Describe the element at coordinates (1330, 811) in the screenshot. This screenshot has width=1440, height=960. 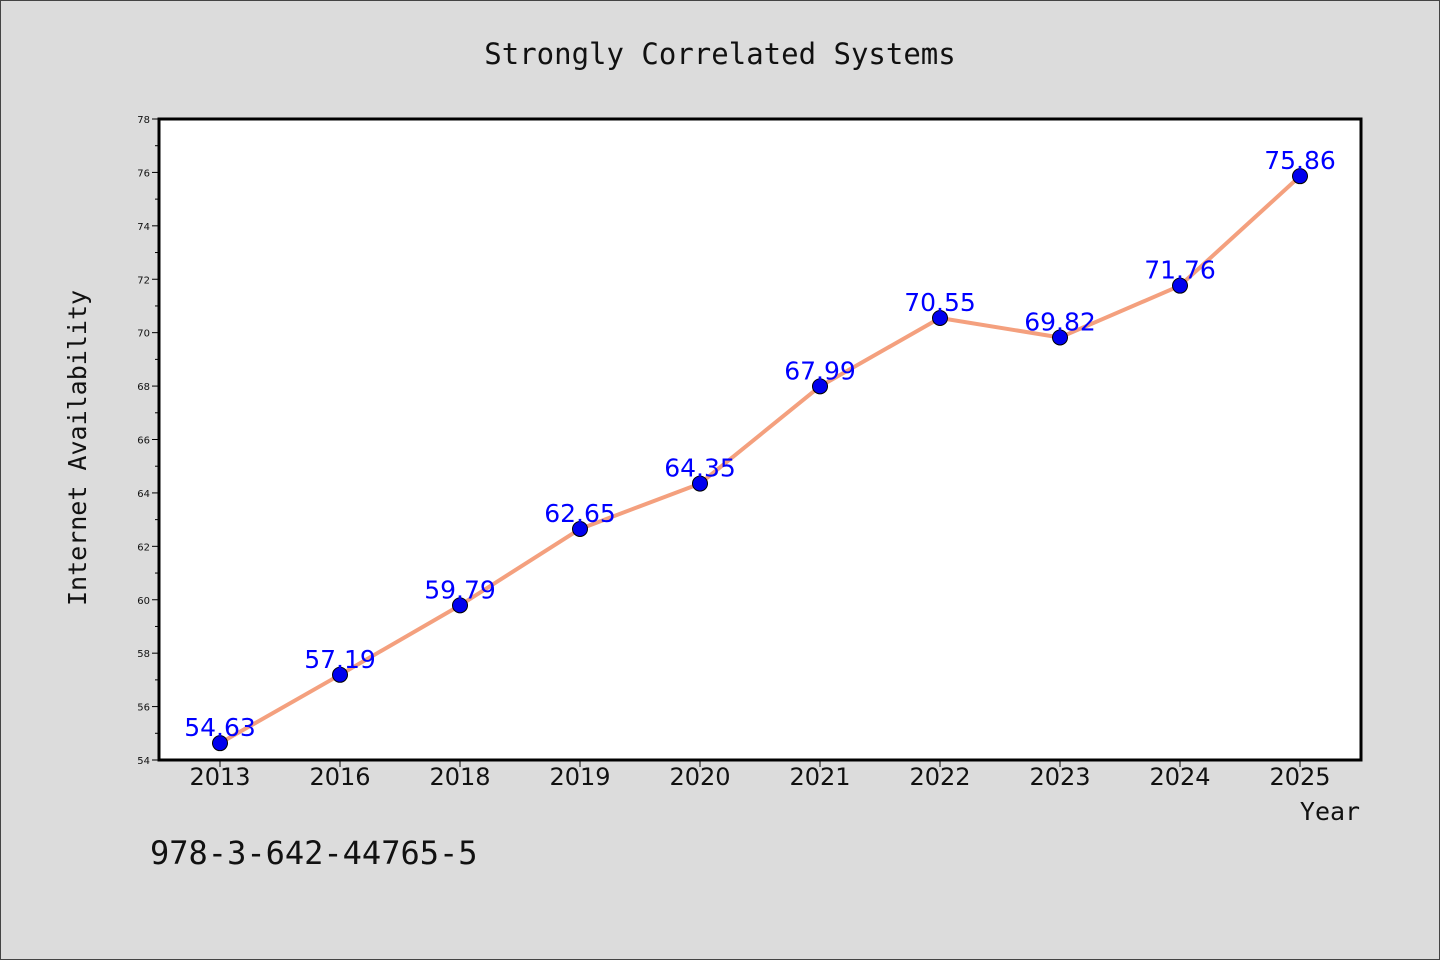
I see `x-axis-label: Year` at that location.